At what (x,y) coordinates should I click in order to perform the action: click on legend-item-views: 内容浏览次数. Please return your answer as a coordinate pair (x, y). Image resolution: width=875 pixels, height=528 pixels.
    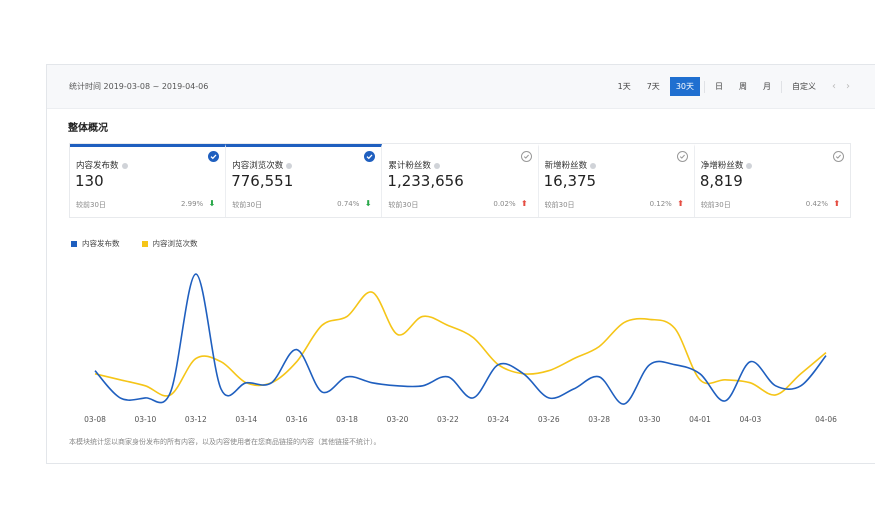
    Looking at the image, I should click on (169, 243).